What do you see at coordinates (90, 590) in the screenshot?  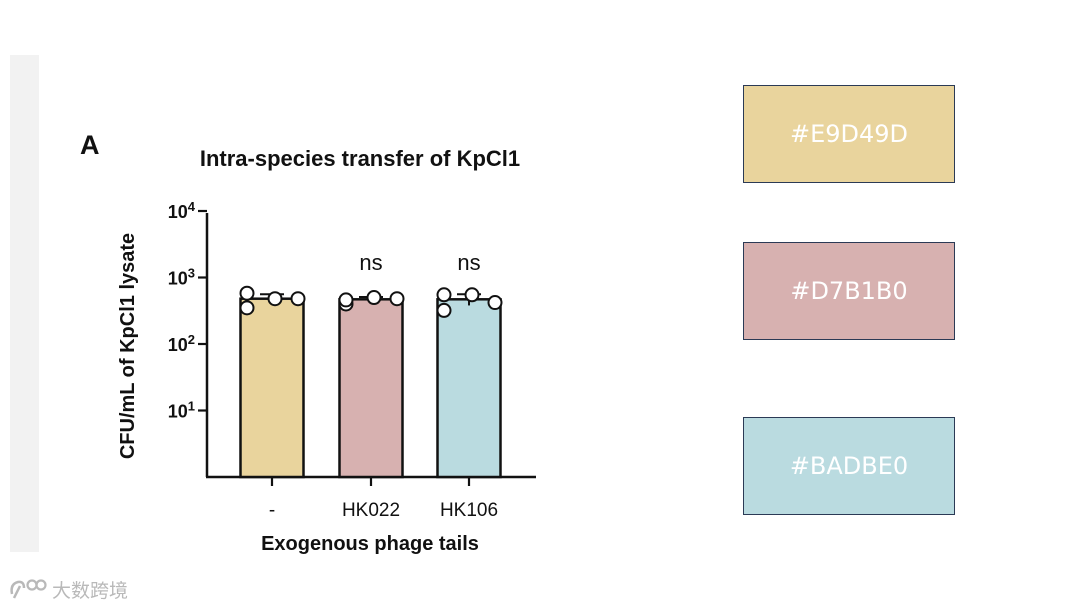 I see `watermark-text: 大数跨境` at bounding box center [90, 590].